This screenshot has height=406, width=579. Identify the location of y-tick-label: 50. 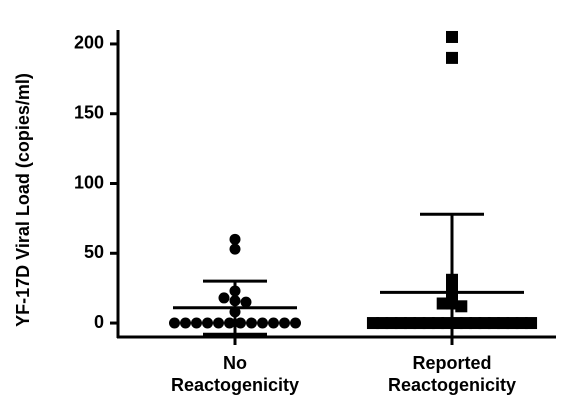
(94, 252).